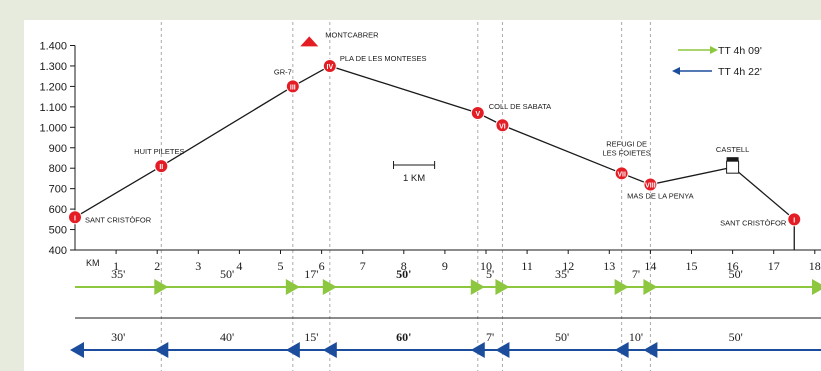 The height and width of the screenshot is (371, 821). Describe the element at coordinates (486, 266) in the screenshot. I see `x-tick-label: 10` at that location.